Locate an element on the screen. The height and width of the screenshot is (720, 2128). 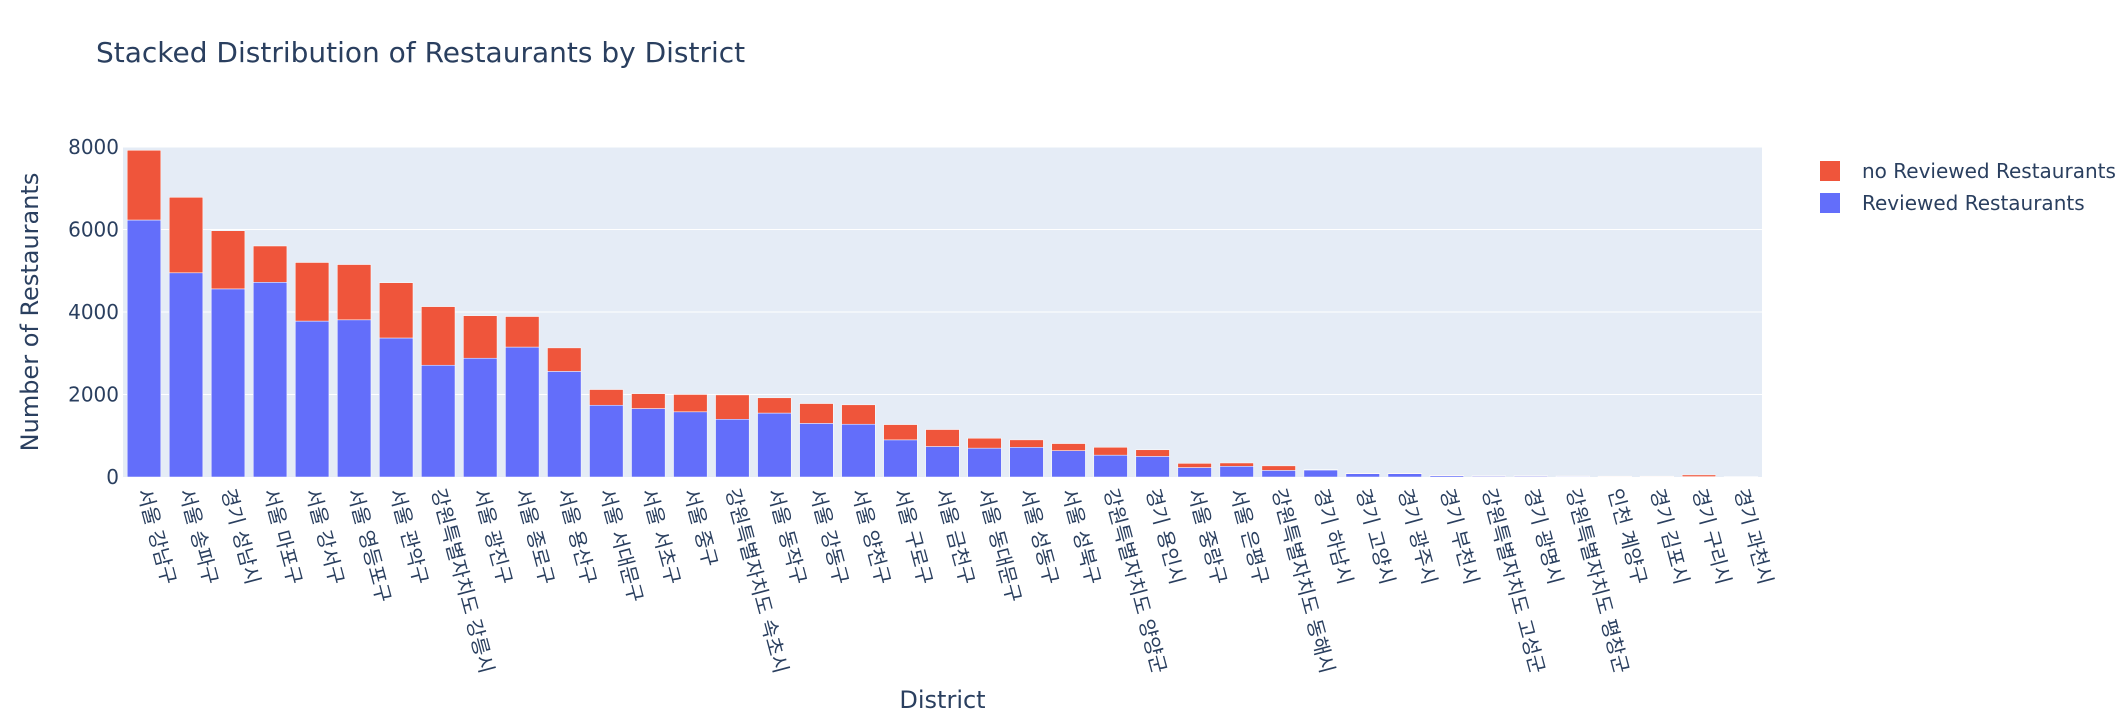
x-tick-label: 서울 광진구 is located at coordinates (493, 536).